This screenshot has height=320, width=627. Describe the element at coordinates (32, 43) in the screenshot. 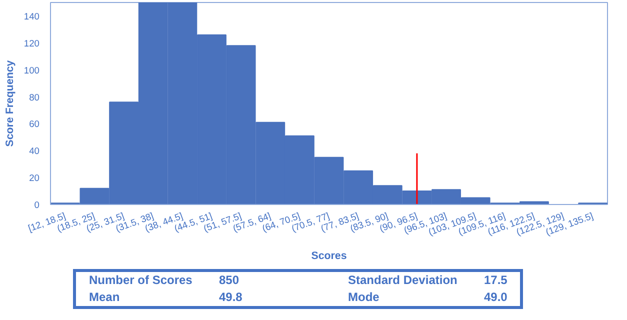

I see `y-tick-label: 120` at that location.